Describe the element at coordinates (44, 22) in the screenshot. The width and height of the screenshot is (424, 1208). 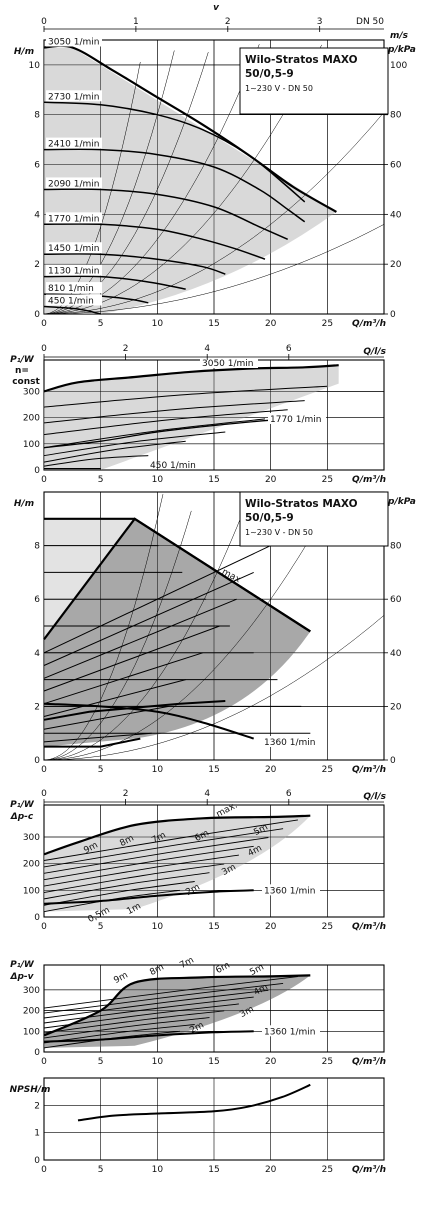
I see `velocity-tick-label: 0` at that location.